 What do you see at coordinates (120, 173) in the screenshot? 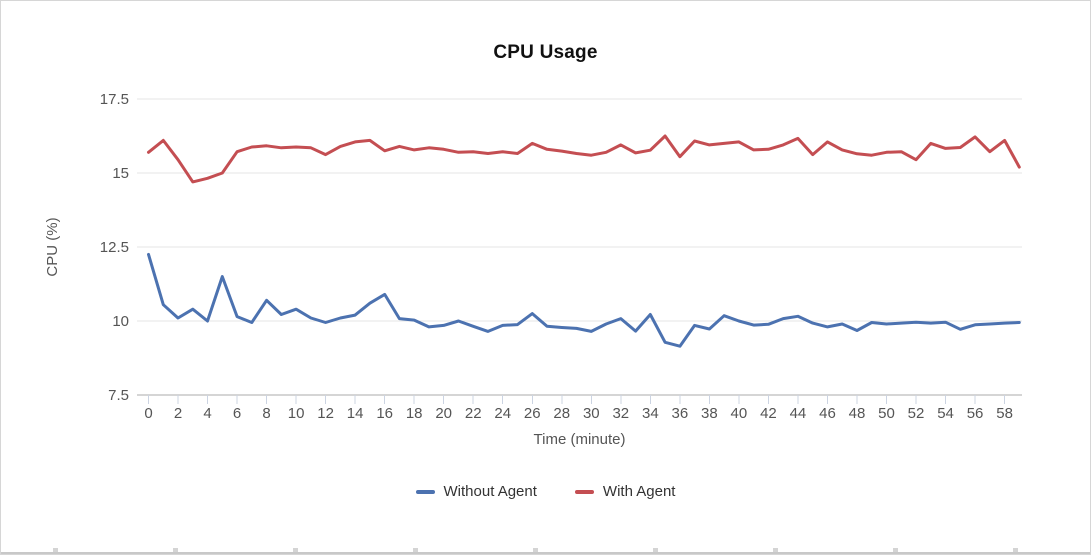
I see `y-tick-label: 15` at bounding box center [120, 173].